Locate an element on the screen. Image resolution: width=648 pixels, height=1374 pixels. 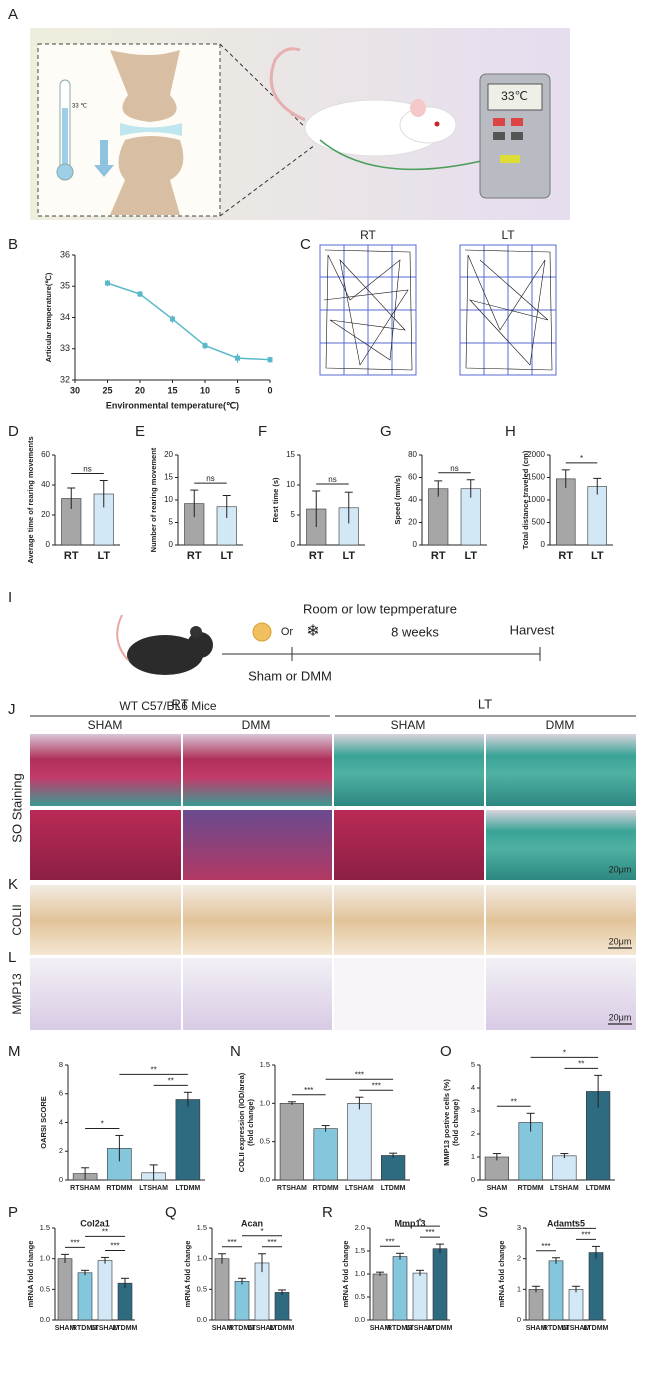
y-tick-label: 80 is located at coordinates (412, 454).